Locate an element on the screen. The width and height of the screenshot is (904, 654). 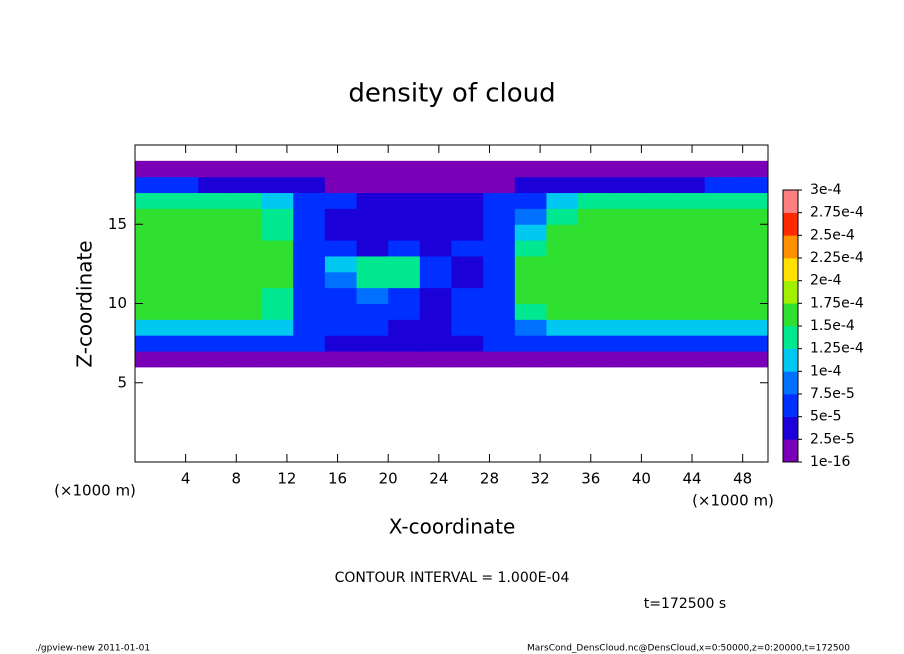
colorbar-label: 2e-4 is located at coordinates (826, 281).